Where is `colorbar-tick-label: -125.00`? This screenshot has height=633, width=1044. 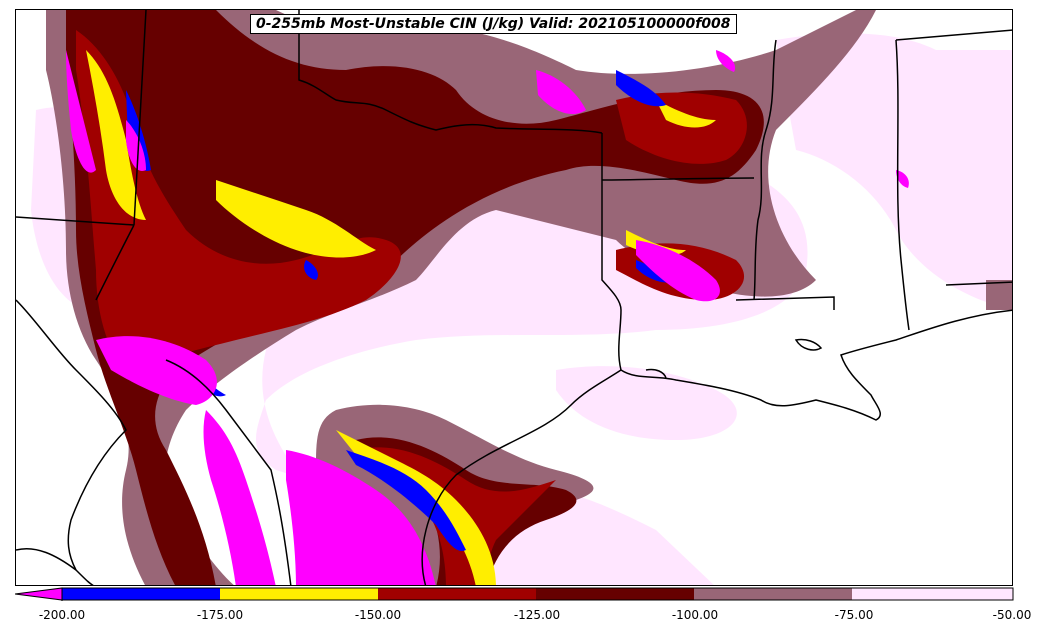 colorbar-tick-label: -125.00 is located at coordinates (537, 615).